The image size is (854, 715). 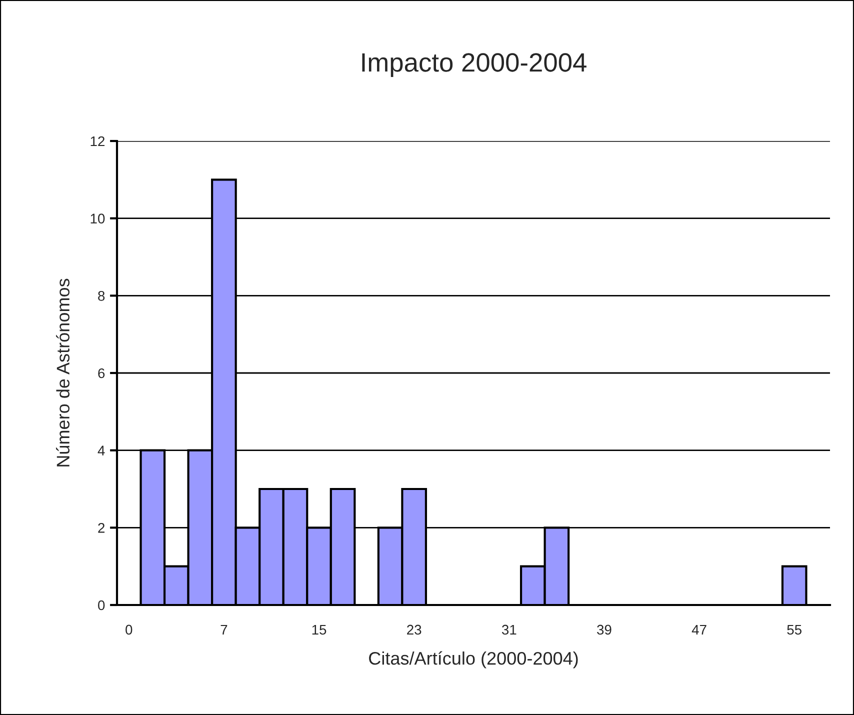 What do you see at coordinates (319, 629) in the screenshot?
I see `x-tick-label: 15` at bounding box center [319, 629].